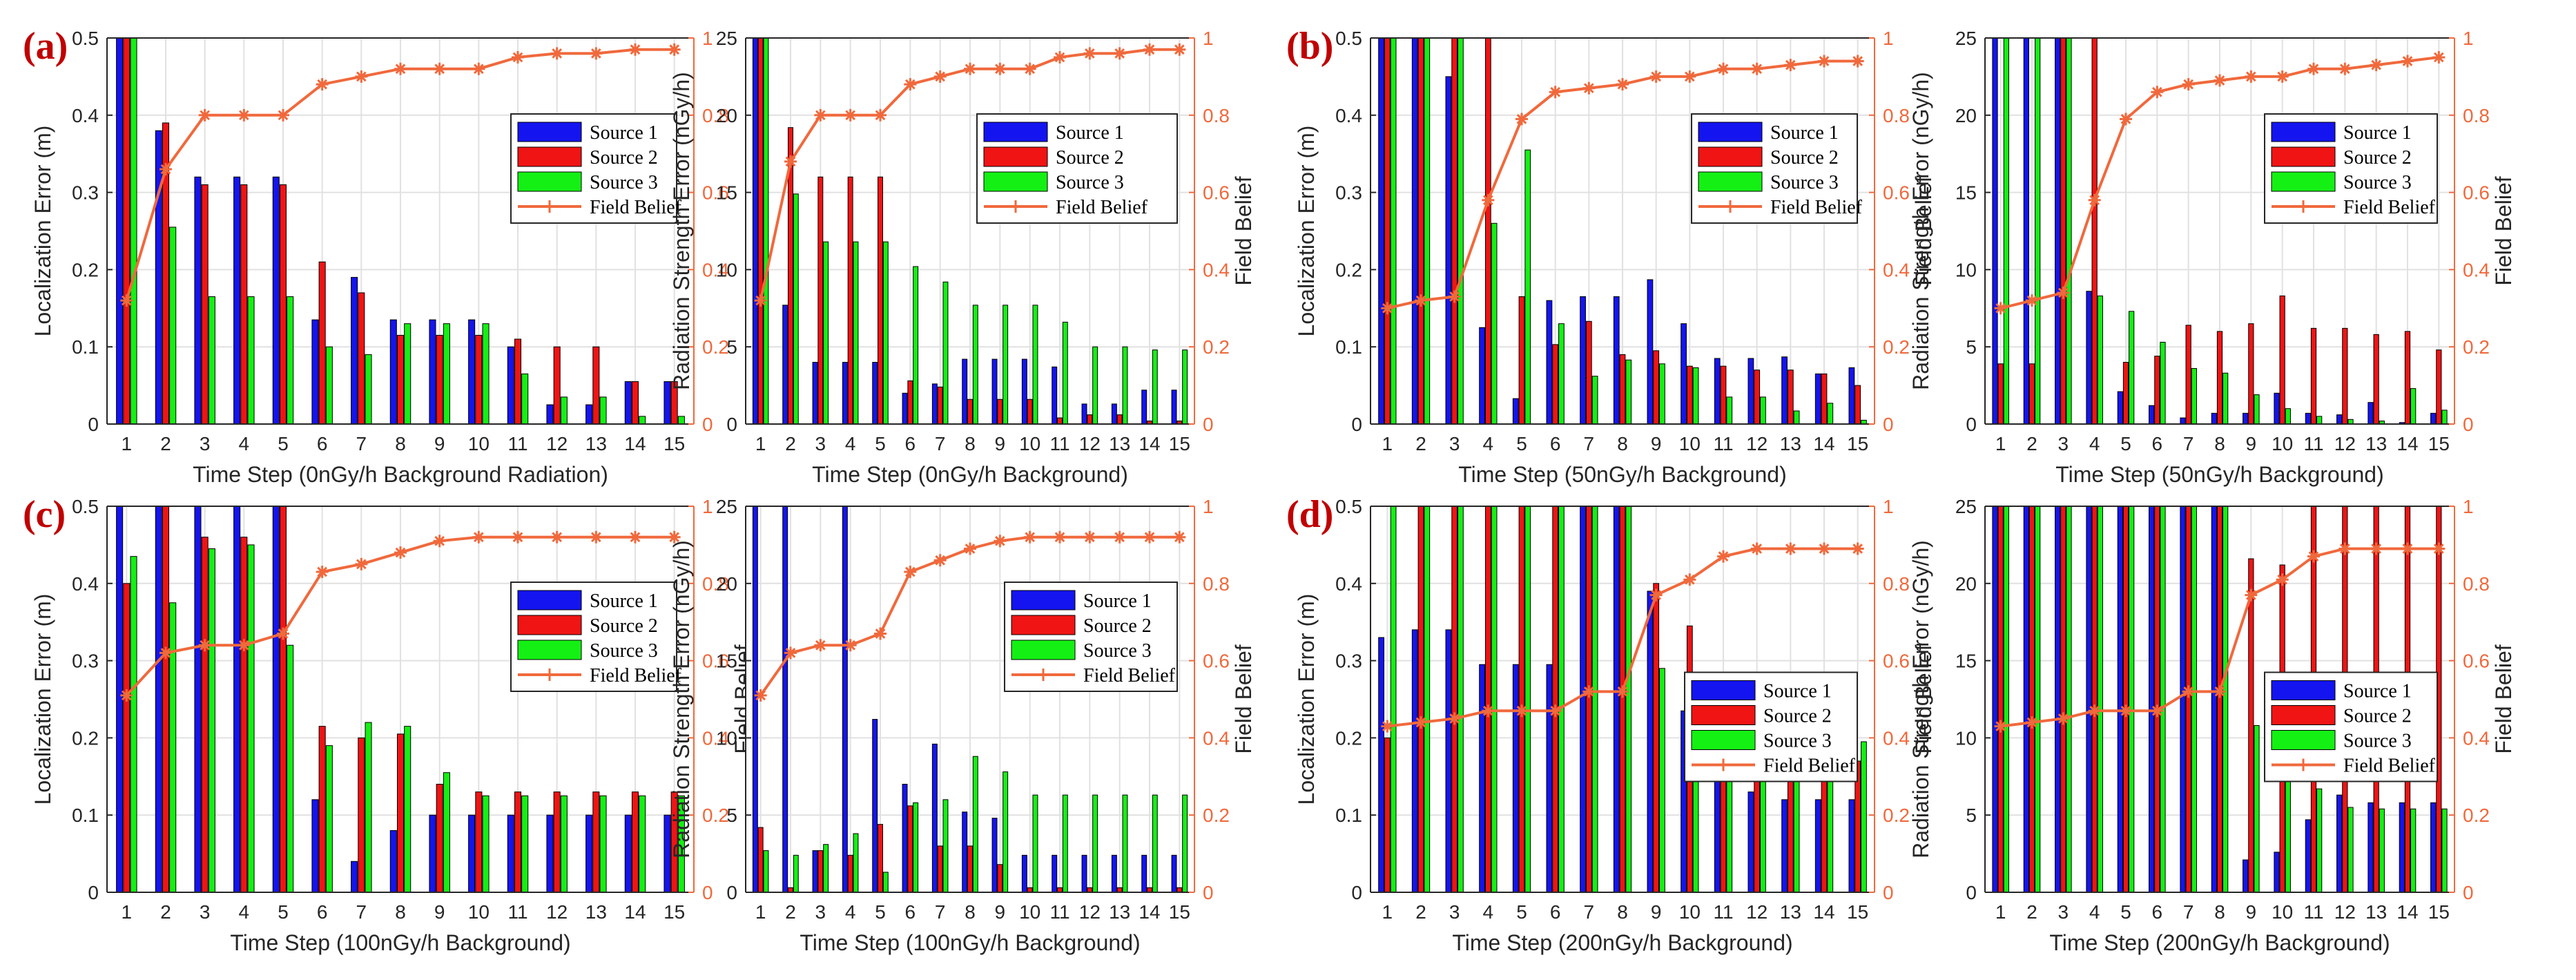  Describe the element at coordinates (1306, 231) in the screenshot. I see `y-axis-label: Localization Error (m)` at that location.